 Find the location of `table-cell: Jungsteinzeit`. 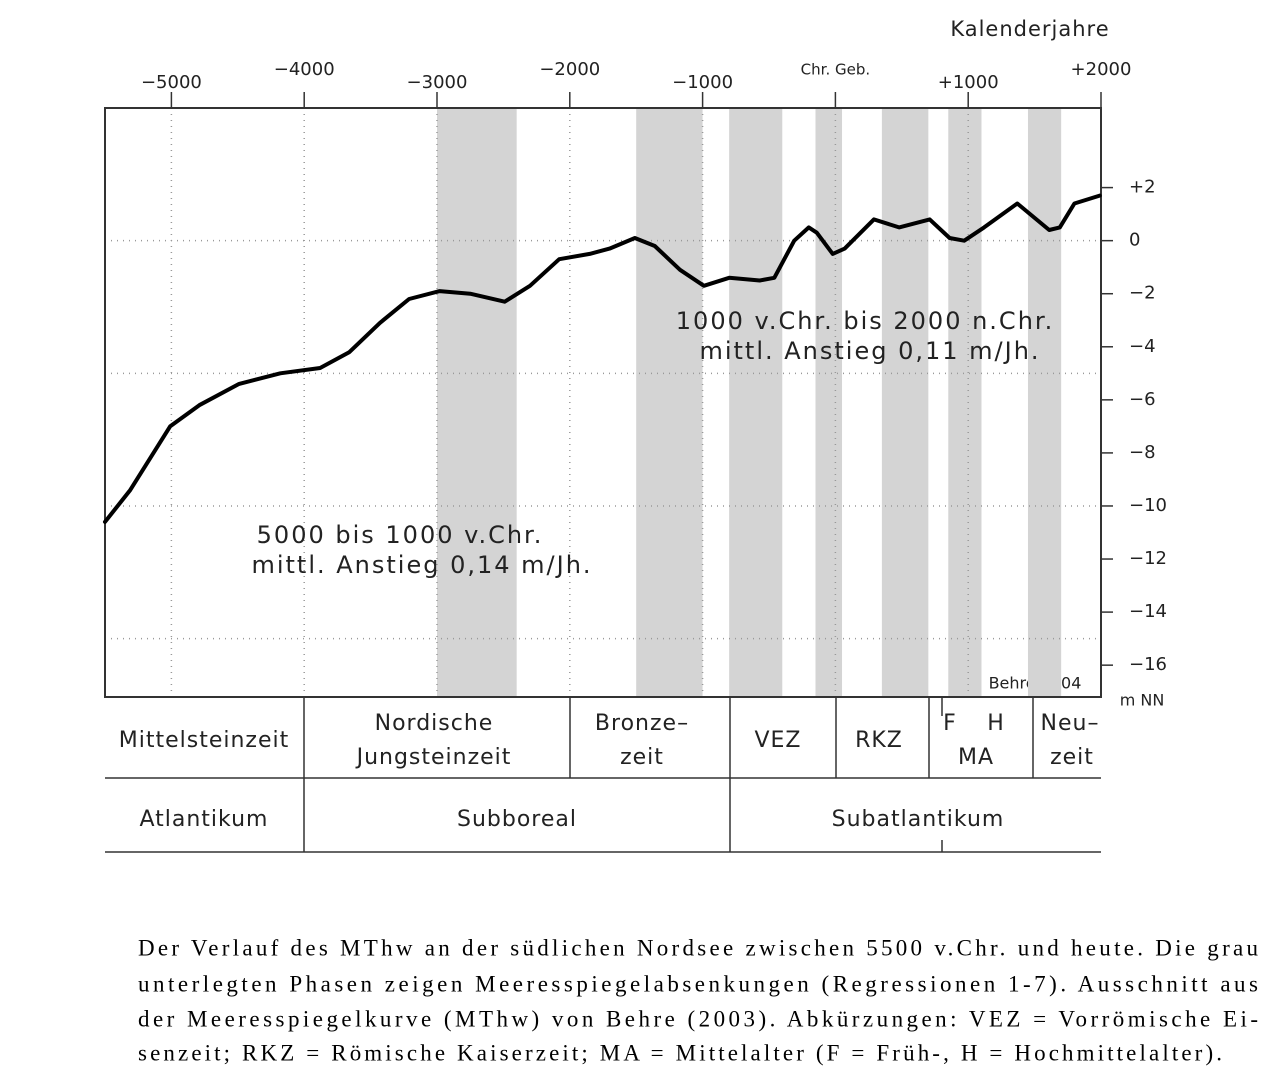

table-cell: Jungsteinzeit is located at coordinates (433, 757).